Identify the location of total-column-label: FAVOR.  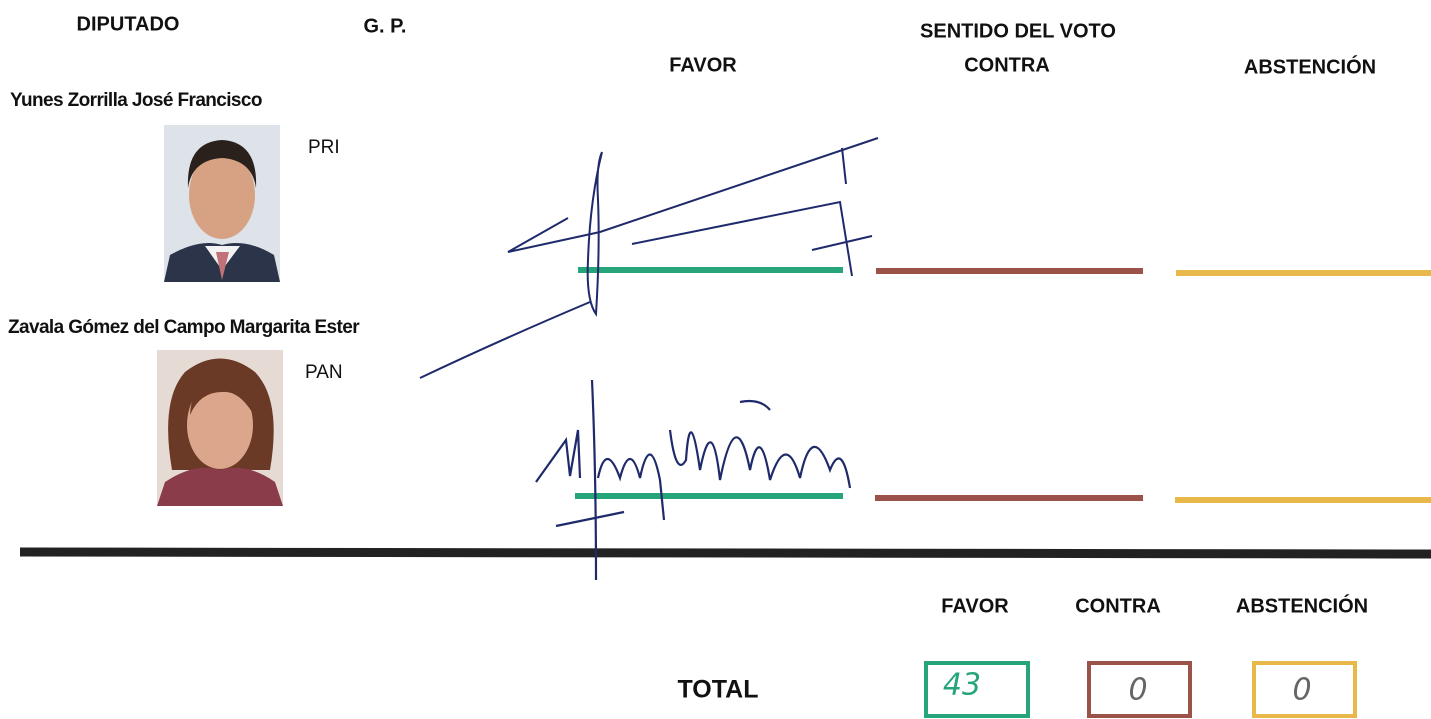
(975, 606).